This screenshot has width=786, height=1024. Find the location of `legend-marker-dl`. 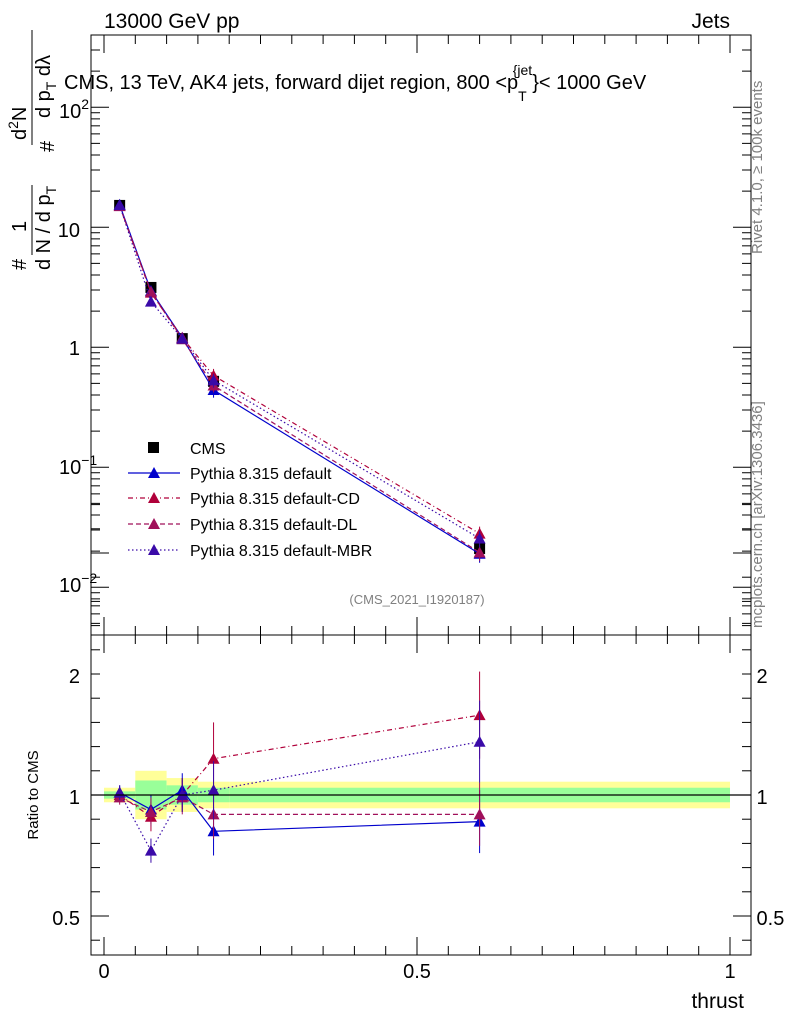

legend-marker-dl is located at coordinates (154, 523).